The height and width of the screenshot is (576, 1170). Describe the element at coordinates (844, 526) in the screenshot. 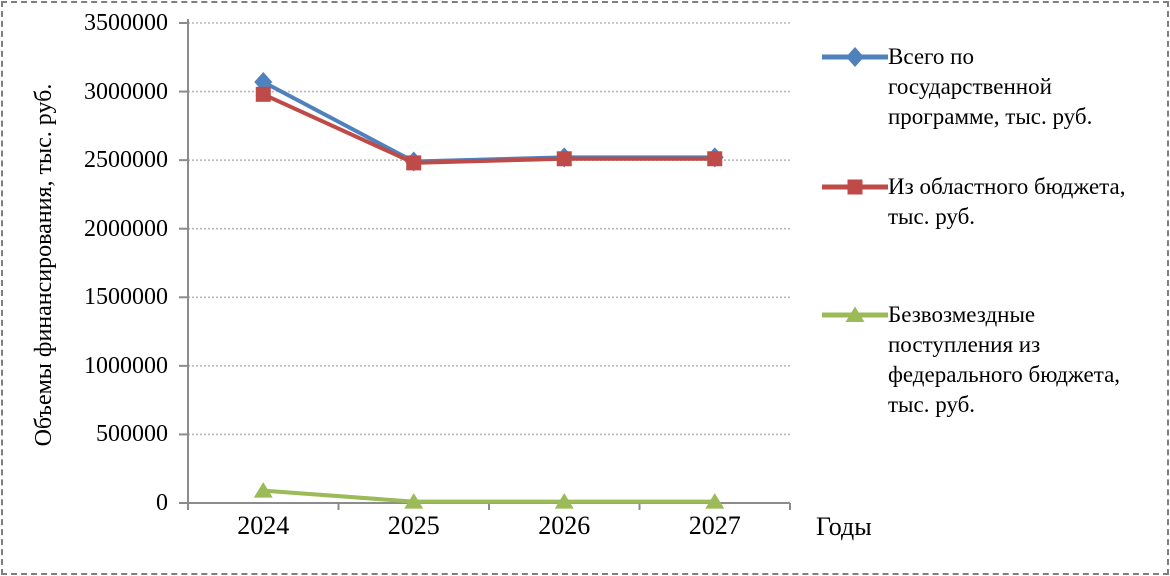

I see `x-axis-title: Годы` at that location.